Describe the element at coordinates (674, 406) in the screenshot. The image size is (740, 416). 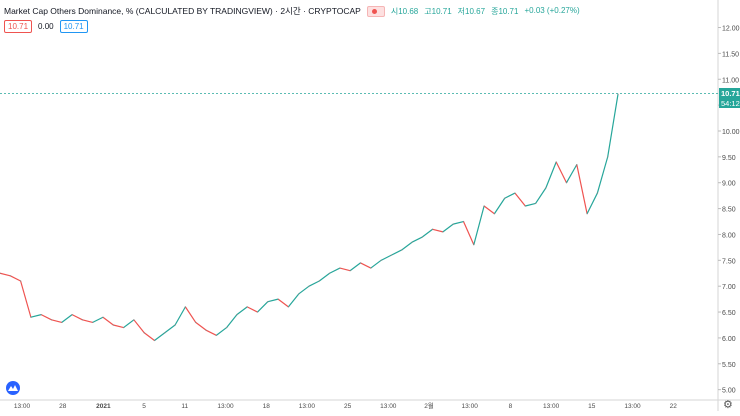
I see `time-tick-label: 22` at that location.